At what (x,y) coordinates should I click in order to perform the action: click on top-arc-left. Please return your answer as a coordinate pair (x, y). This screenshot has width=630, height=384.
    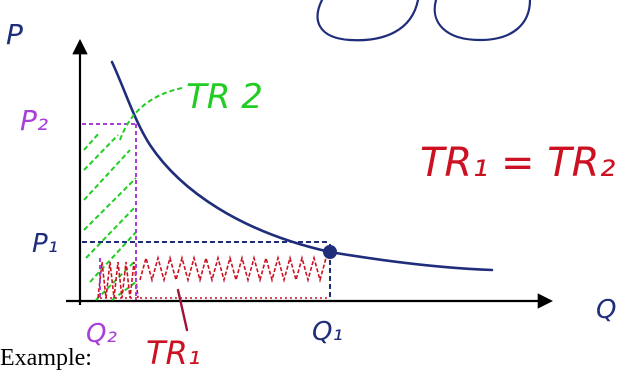
    Looking at the image, I should click on (368, 21).